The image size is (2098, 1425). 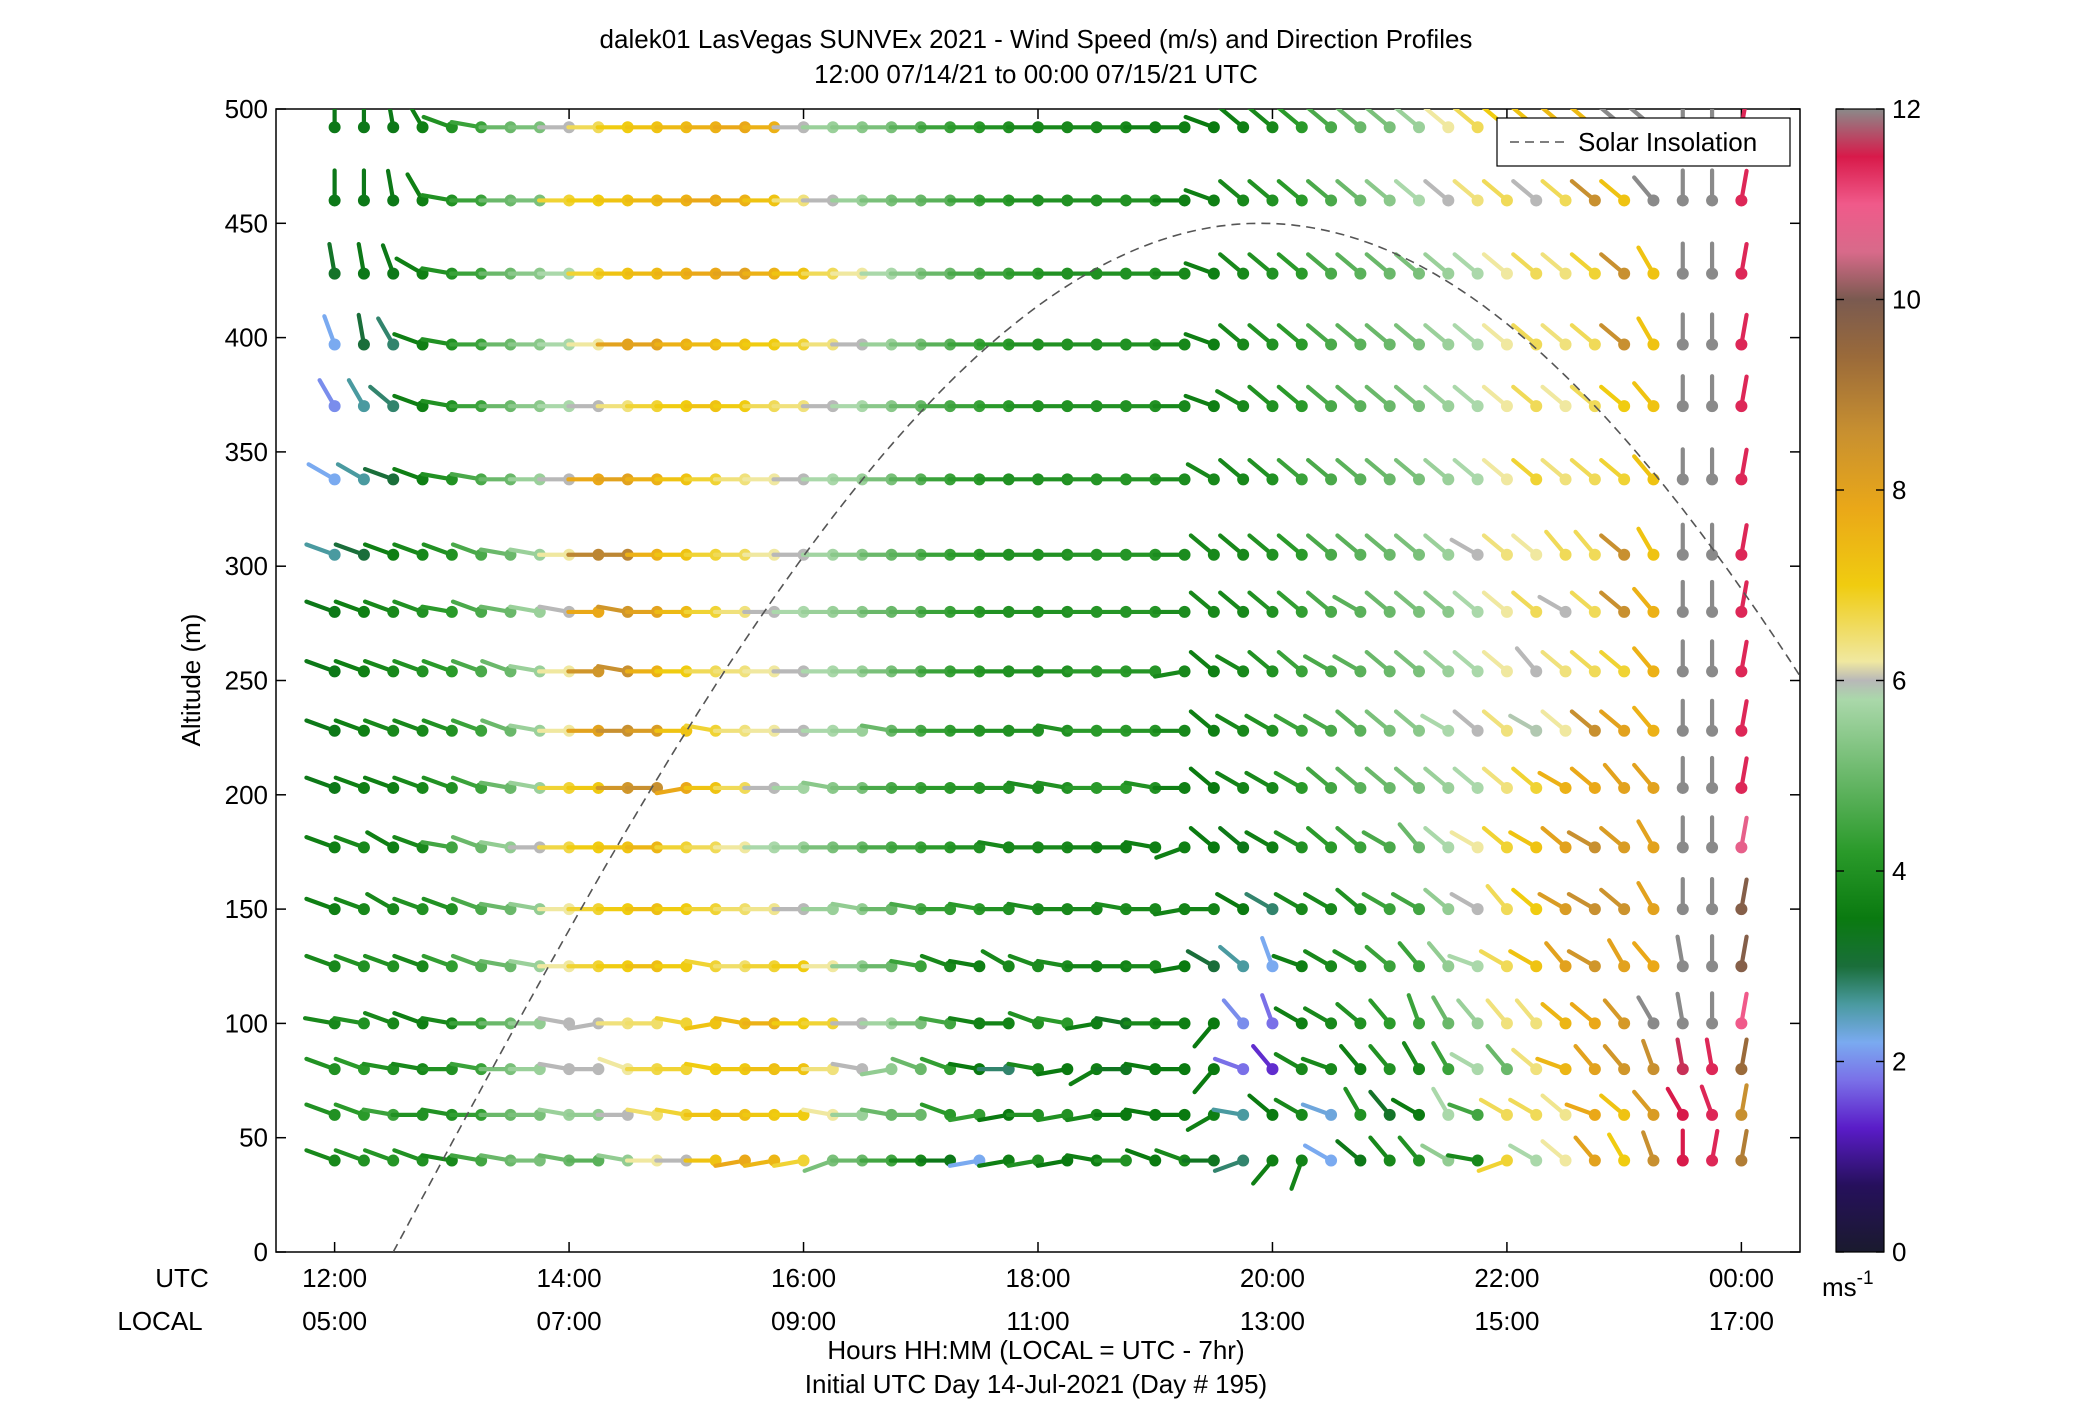 I want to click on x-tick-label-local: 09:00, so click(x=803, y=1321).